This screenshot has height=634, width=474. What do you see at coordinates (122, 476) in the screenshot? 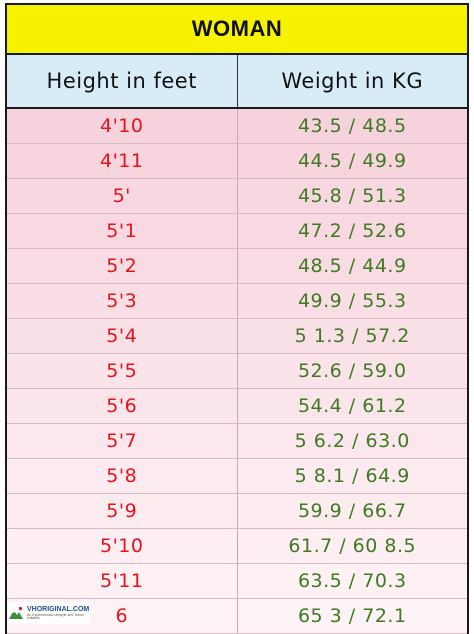
I see `height-cell: 5'8` at bounding box center [122, 476].